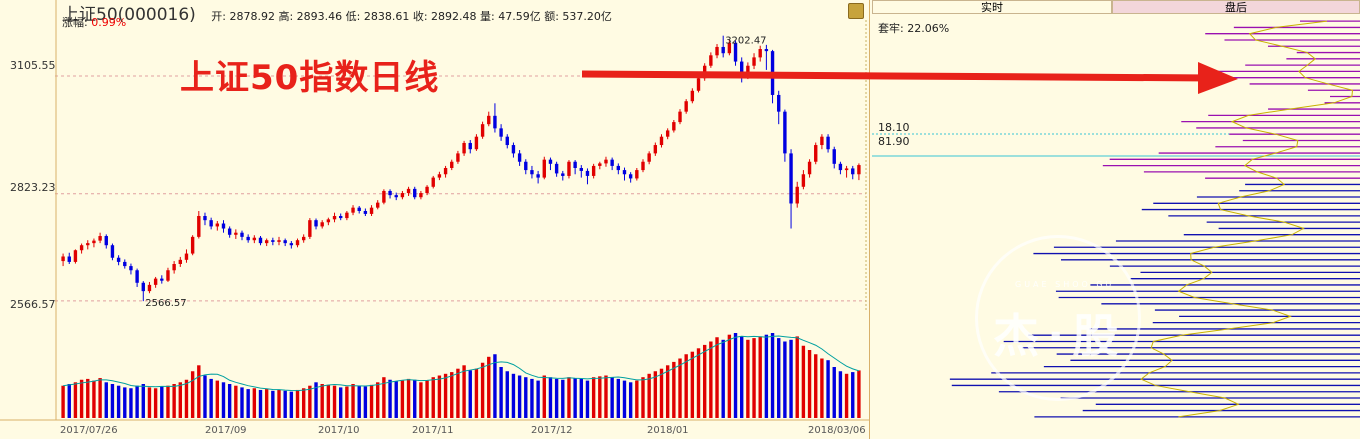 The width and height of the screenshot is (1360, 439). I want to click on watermark-text: 杰·股, so click(1060, 336).